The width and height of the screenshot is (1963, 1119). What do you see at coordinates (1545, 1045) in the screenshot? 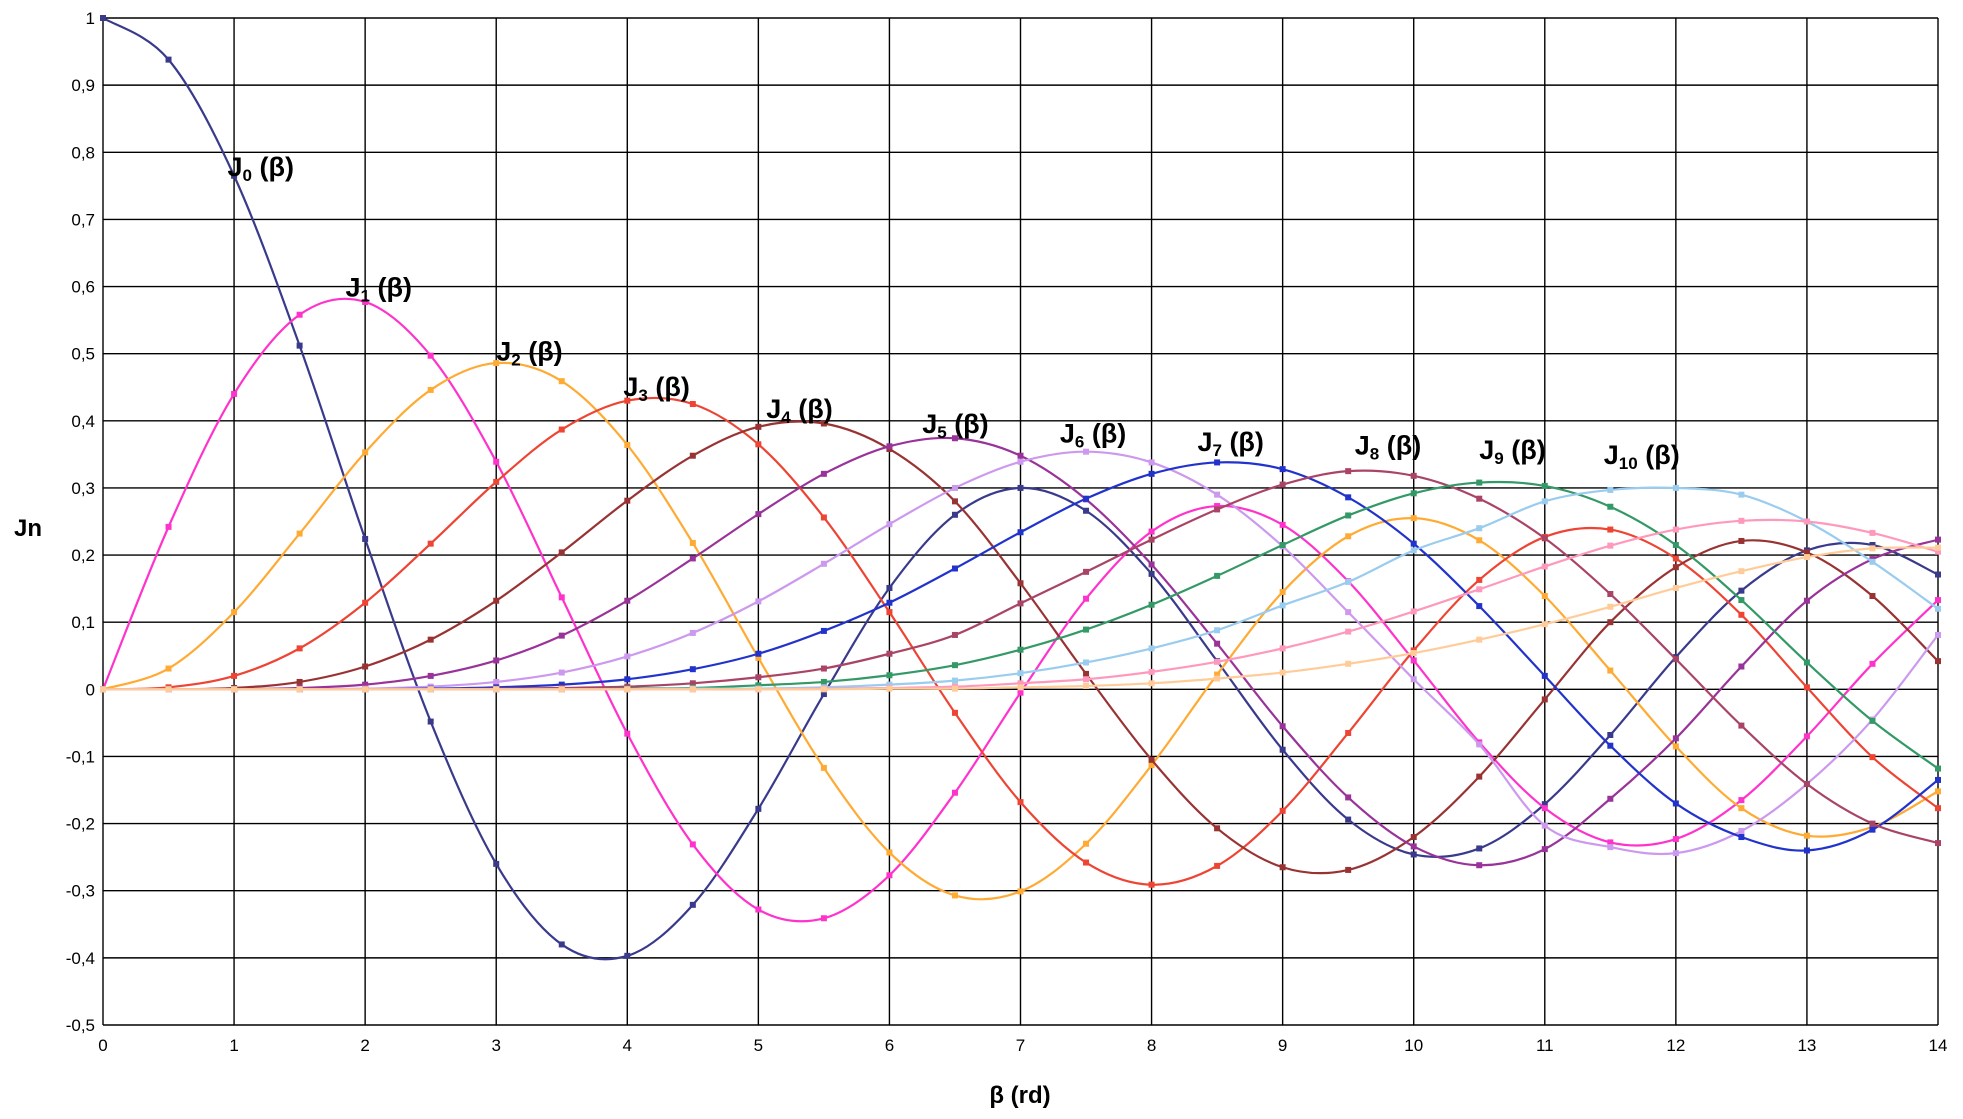
I see `x-tick-label: 11` at bounding box center [1545, 1045].